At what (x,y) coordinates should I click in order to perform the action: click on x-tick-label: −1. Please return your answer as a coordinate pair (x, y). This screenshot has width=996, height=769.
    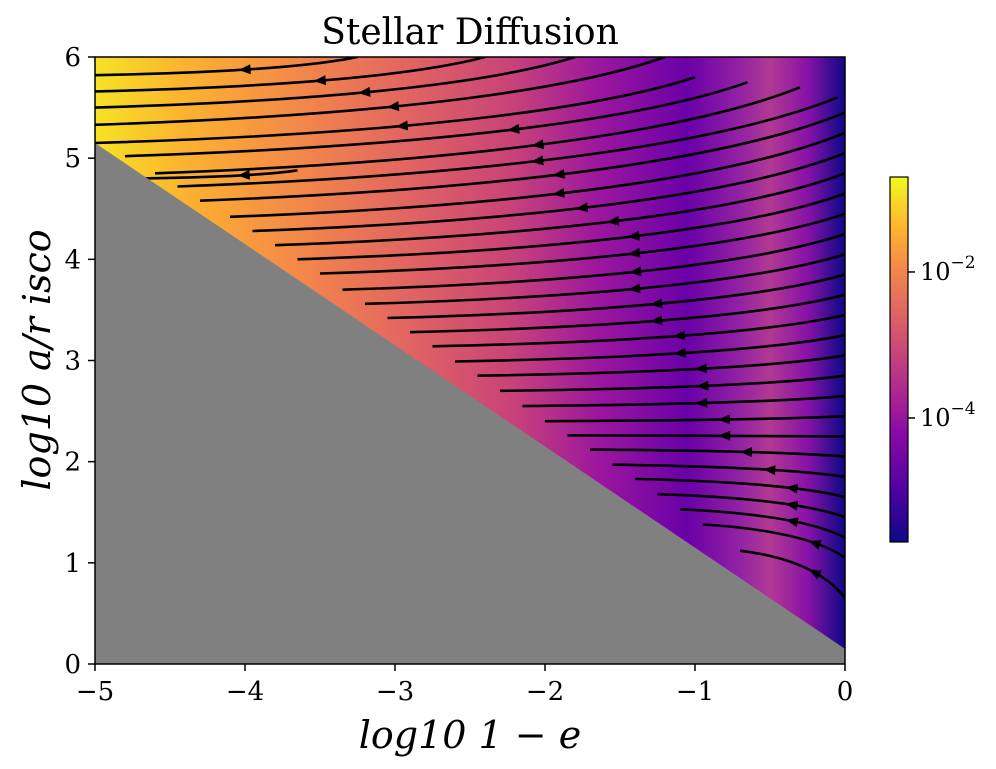
    Looking at the image, I should click on (695, 692).